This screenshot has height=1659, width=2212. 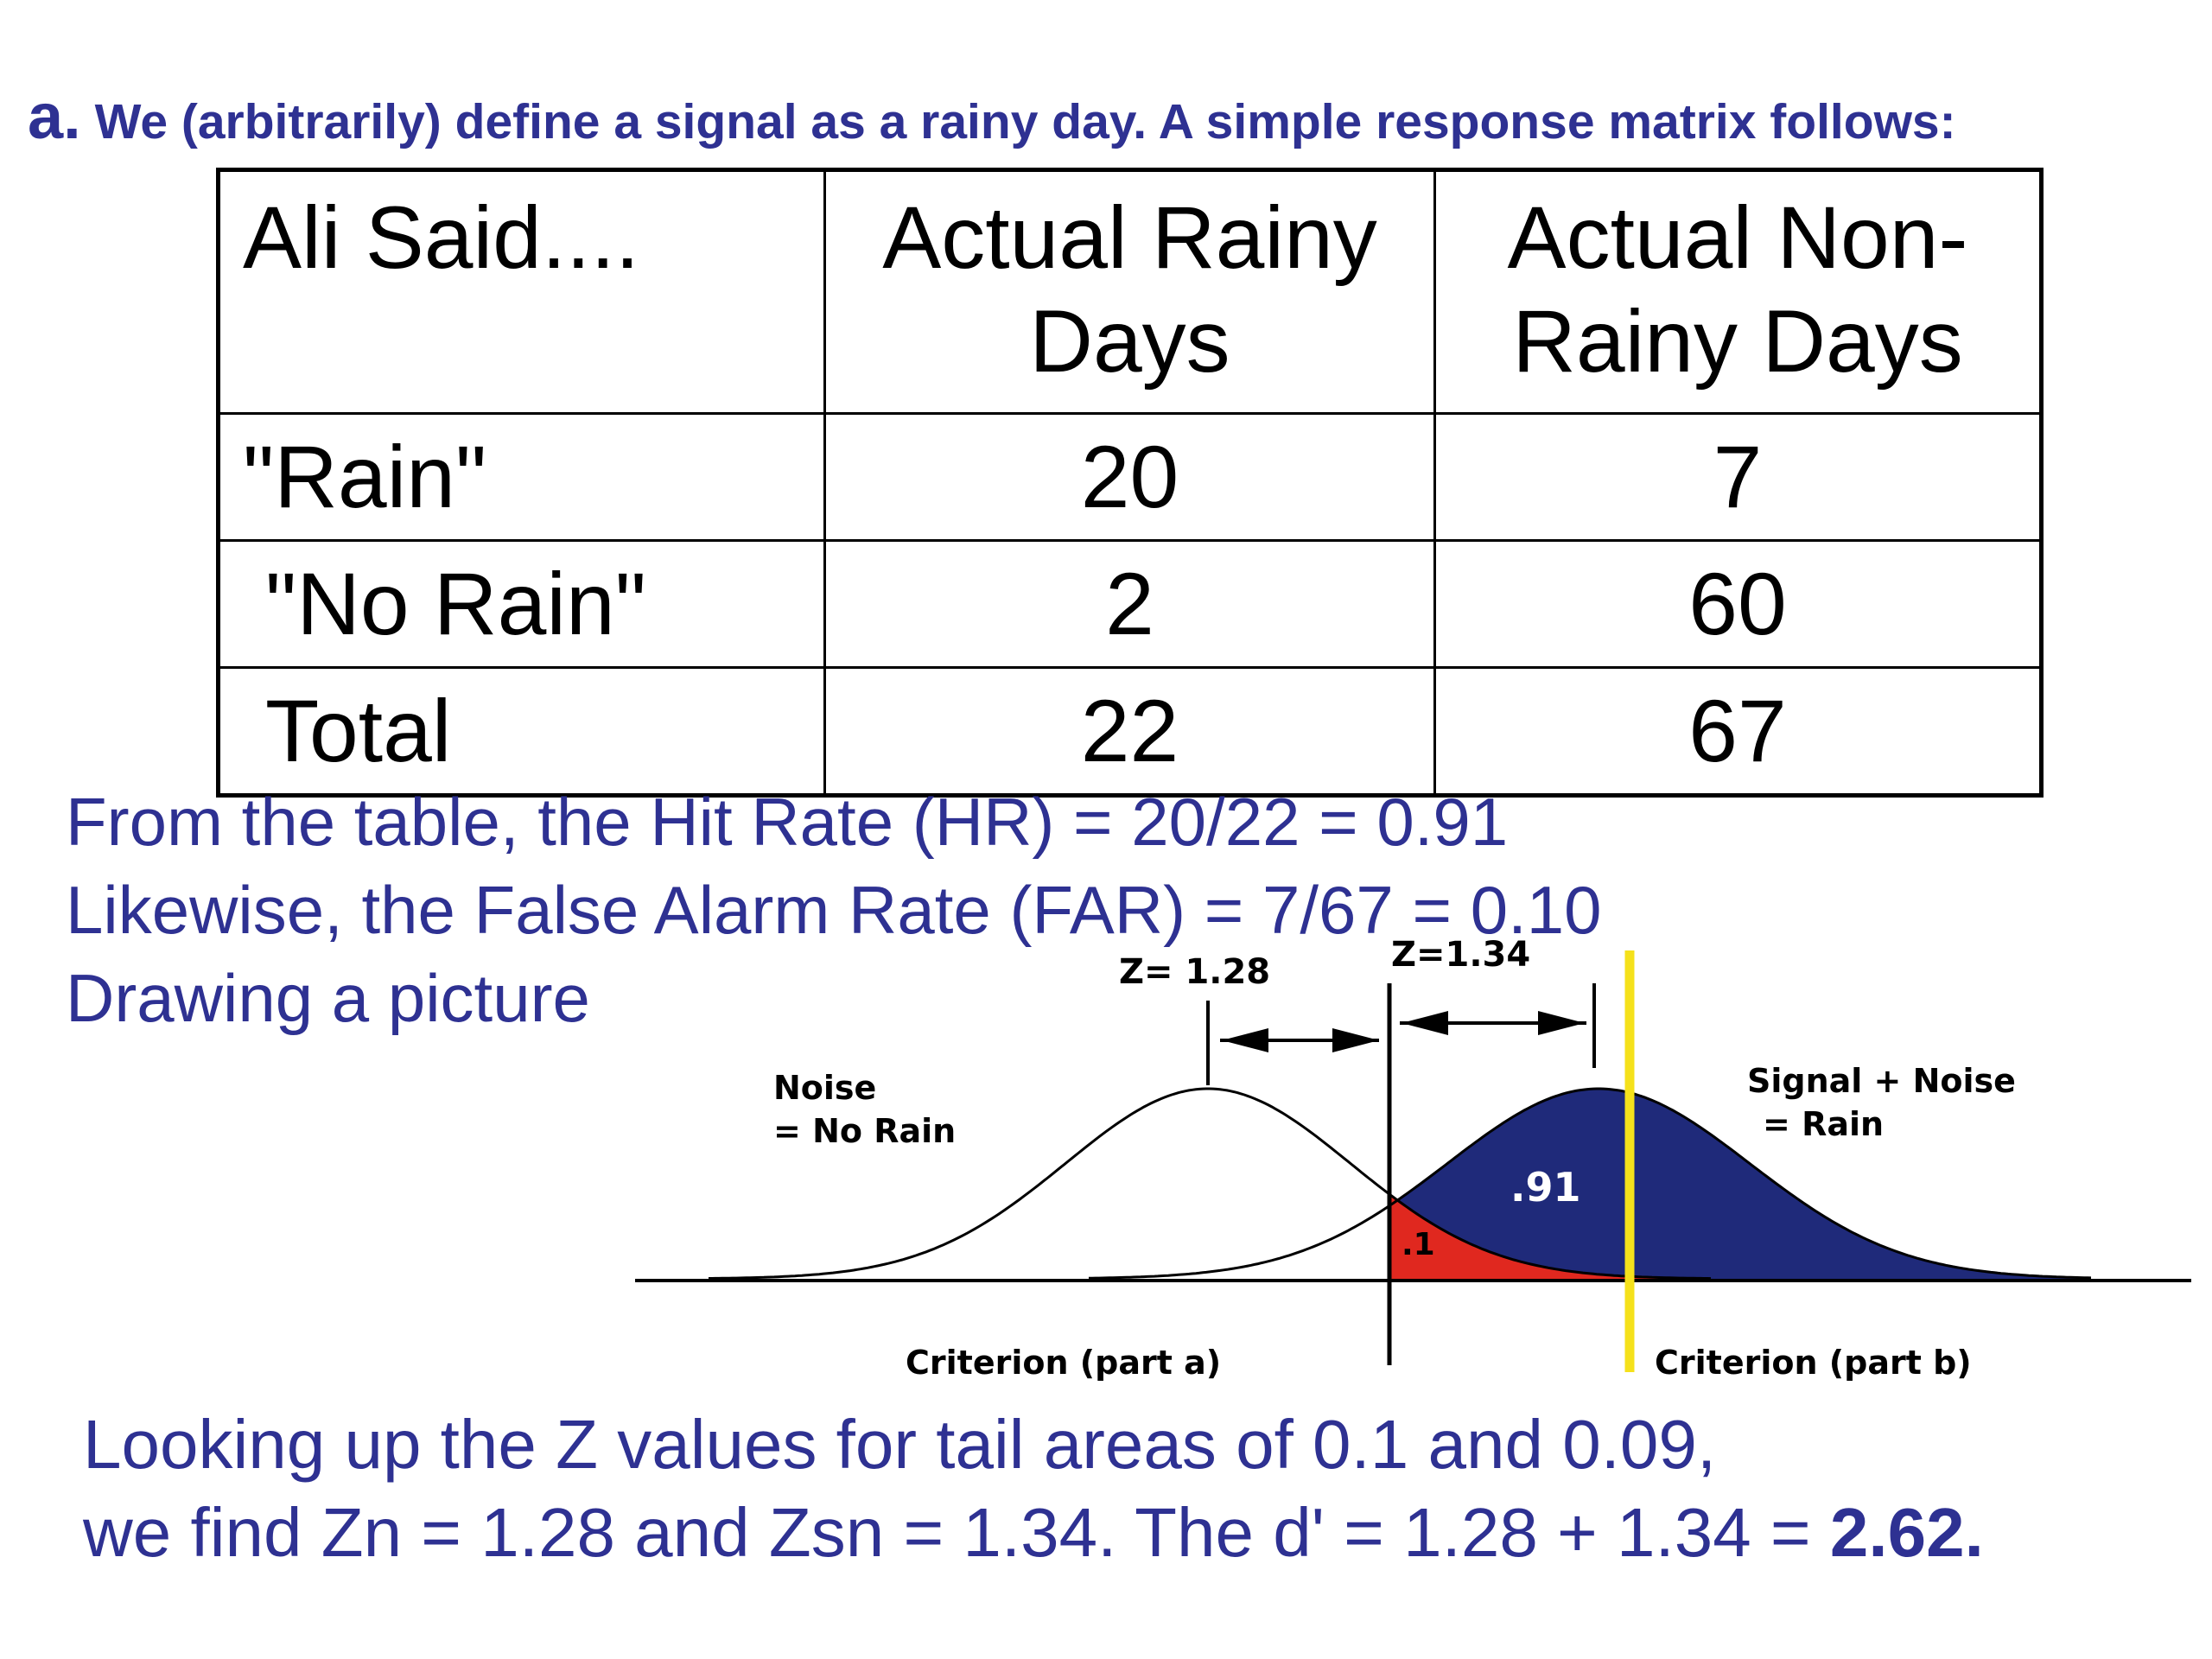 What do you see at coordinates (54, 116) in the screenshot?
I see `part-letter: a.` at bounding box center [54, 116].